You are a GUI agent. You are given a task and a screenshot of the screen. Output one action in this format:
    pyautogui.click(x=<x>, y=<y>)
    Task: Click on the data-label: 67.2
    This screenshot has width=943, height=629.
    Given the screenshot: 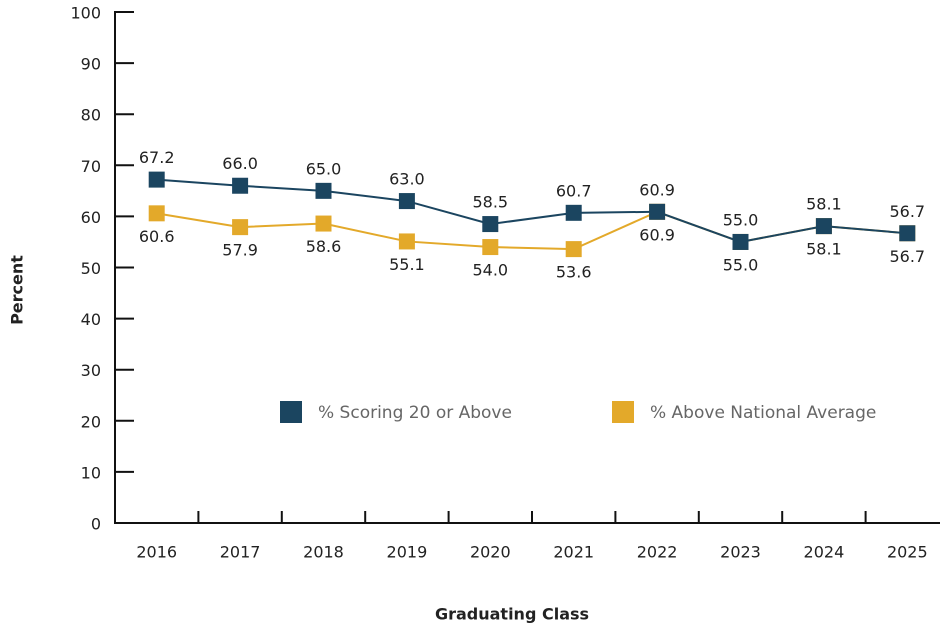 What is the action you would take?
    pyautogui.click(x=157, y=157)
    